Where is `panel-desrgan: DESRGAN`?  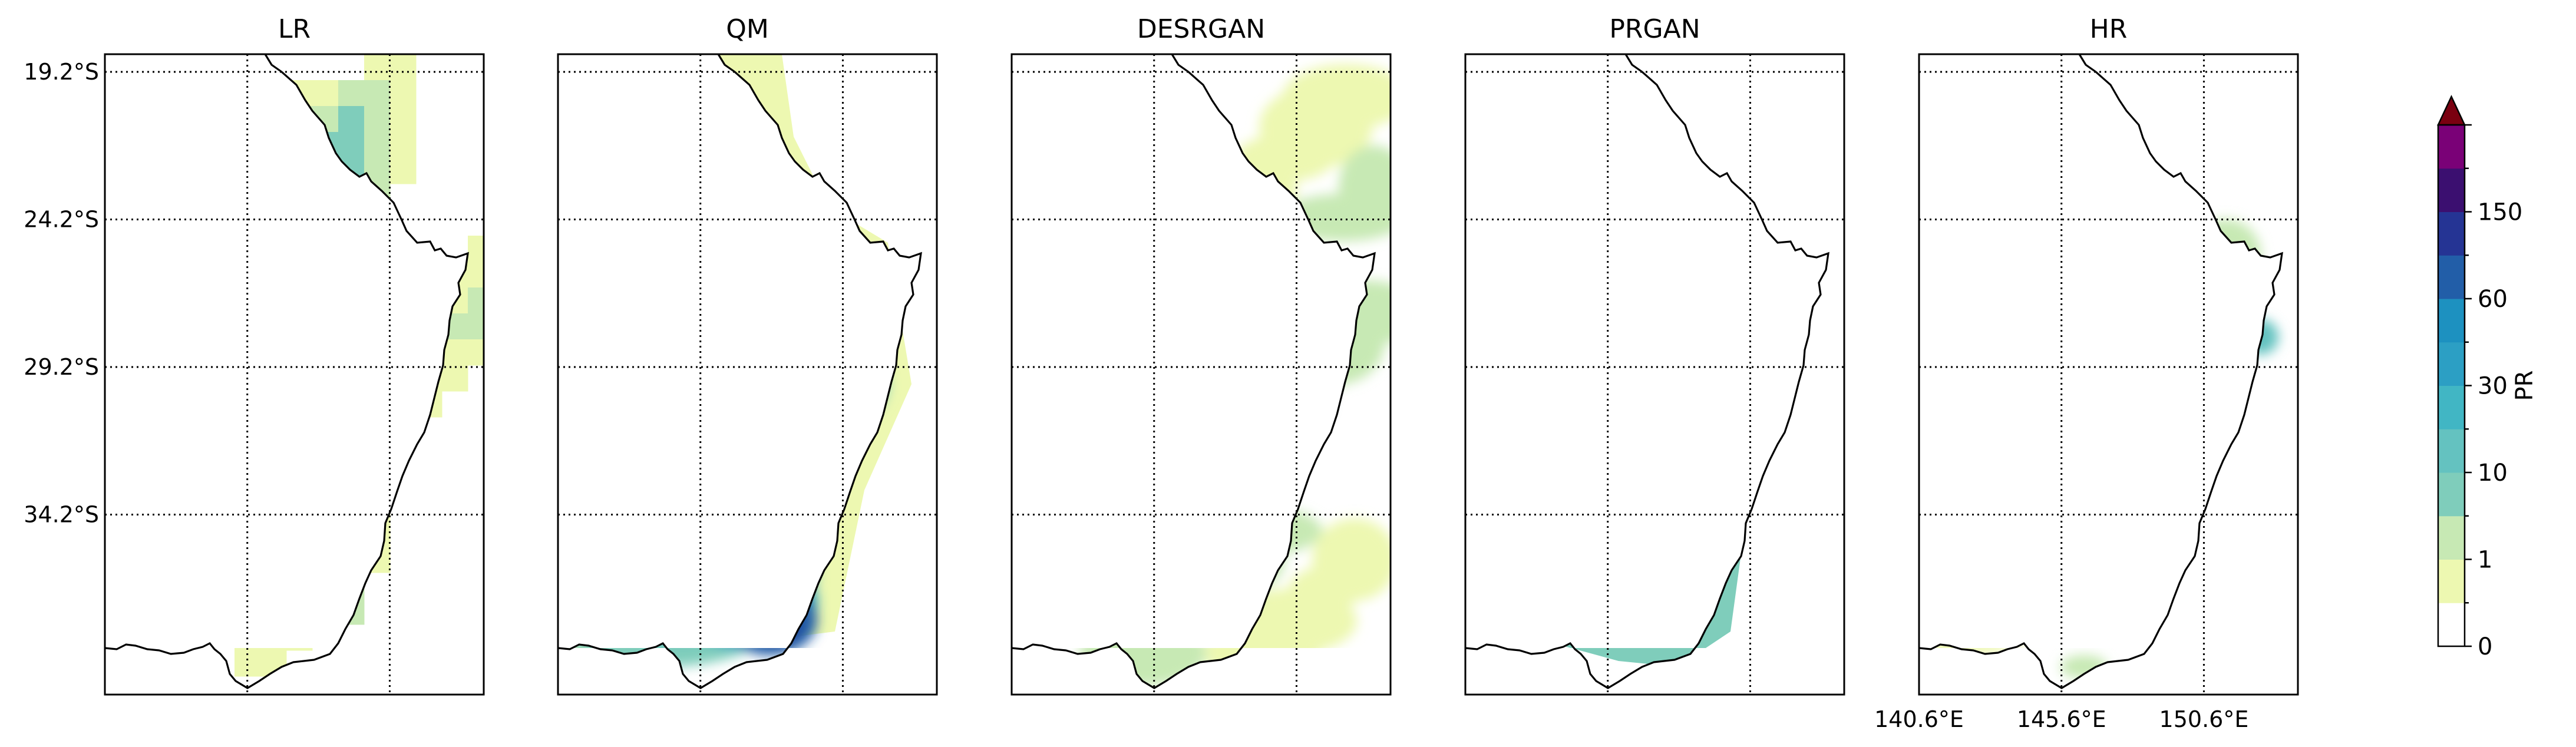 panel-desrgan: DESRGAN is located at coordinates (1201, 355).